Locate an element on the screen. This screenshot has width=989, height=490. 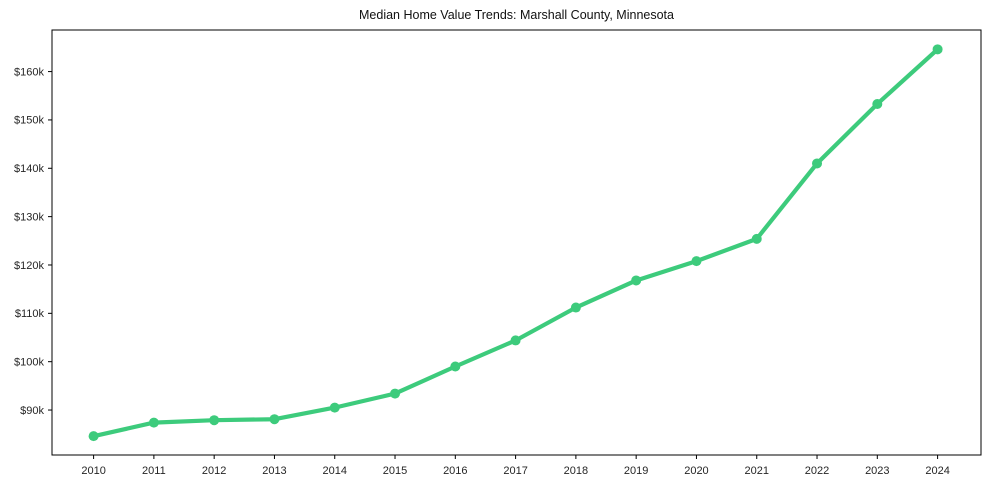
x-tick-label: 2021 is located at coordinates (756, 471).